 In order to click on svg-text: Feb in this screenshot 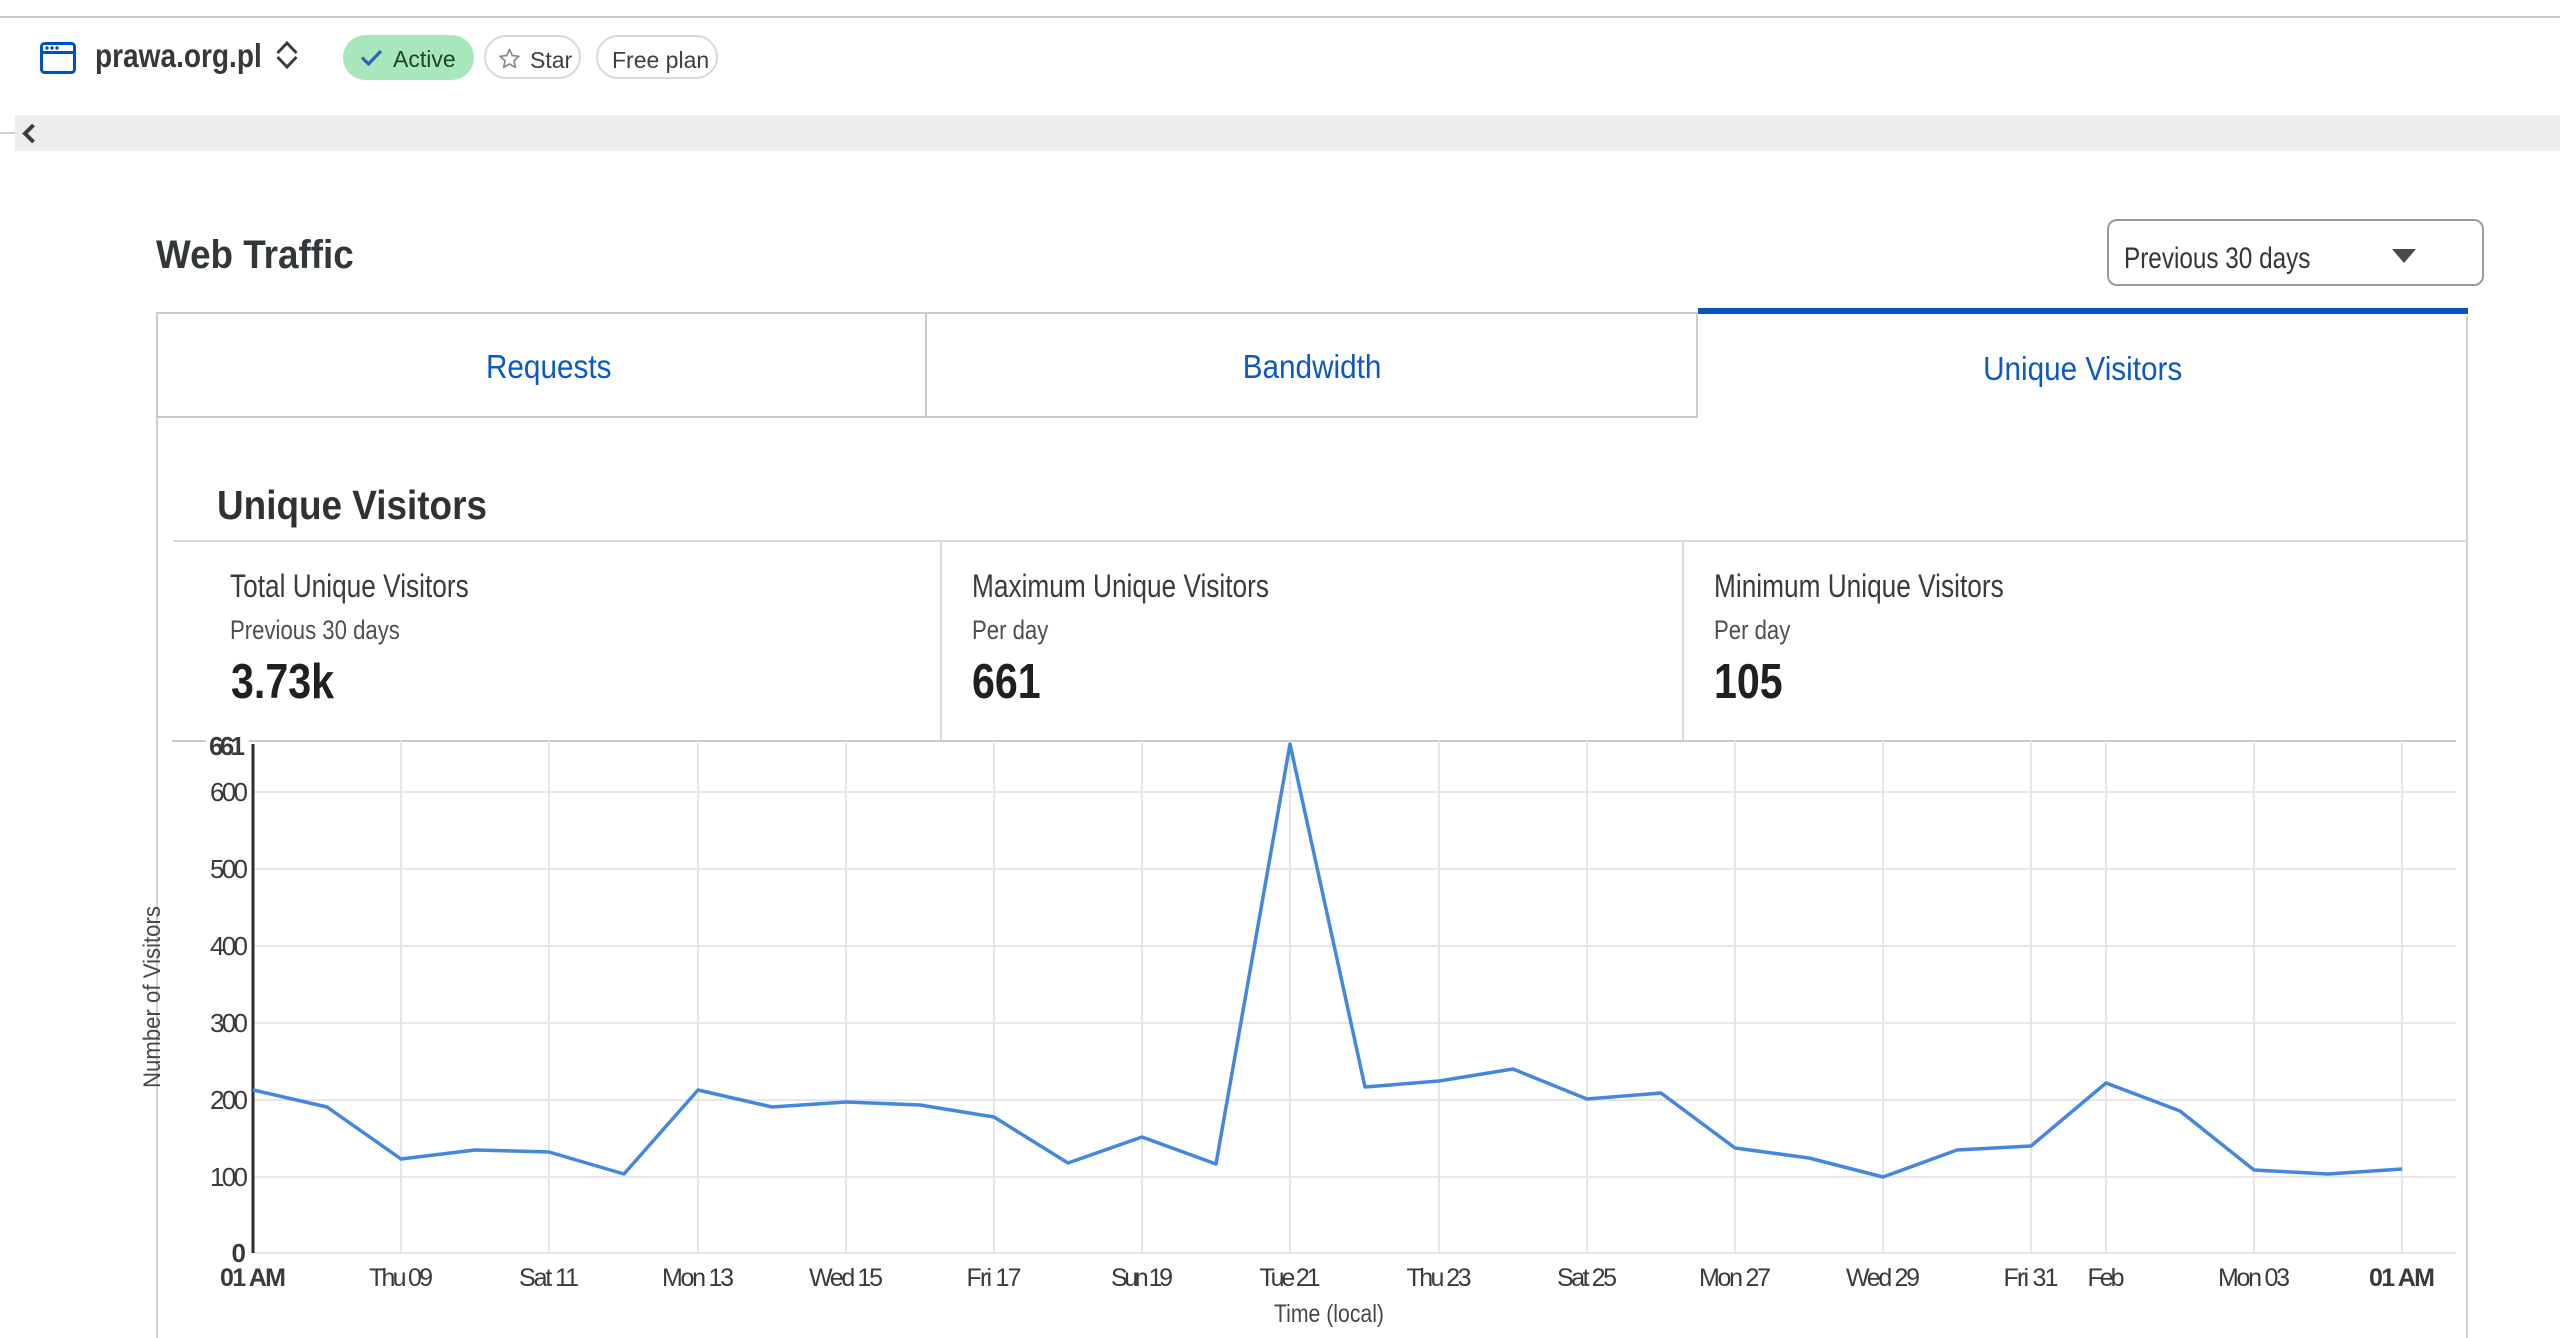, I will do `click(2106, 1278)`.